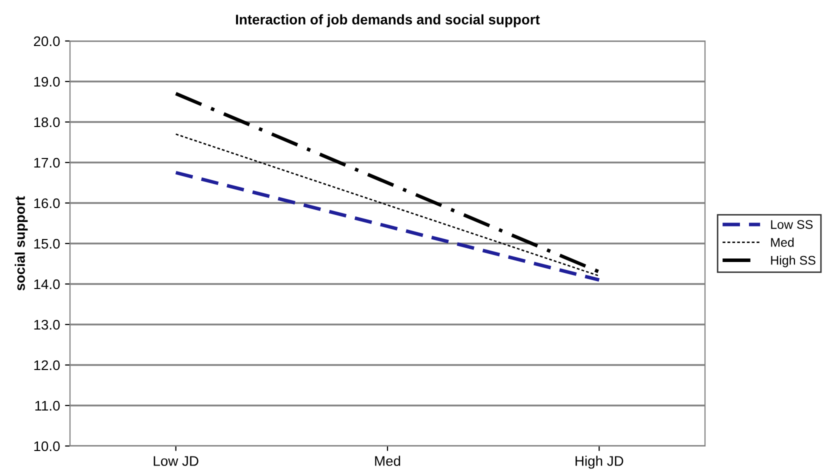 This screenshot has width=830, height=476. Describe the element at coordinates (176, 461) in the screenshot. I see `x-tick-label: Low JD` at that location.